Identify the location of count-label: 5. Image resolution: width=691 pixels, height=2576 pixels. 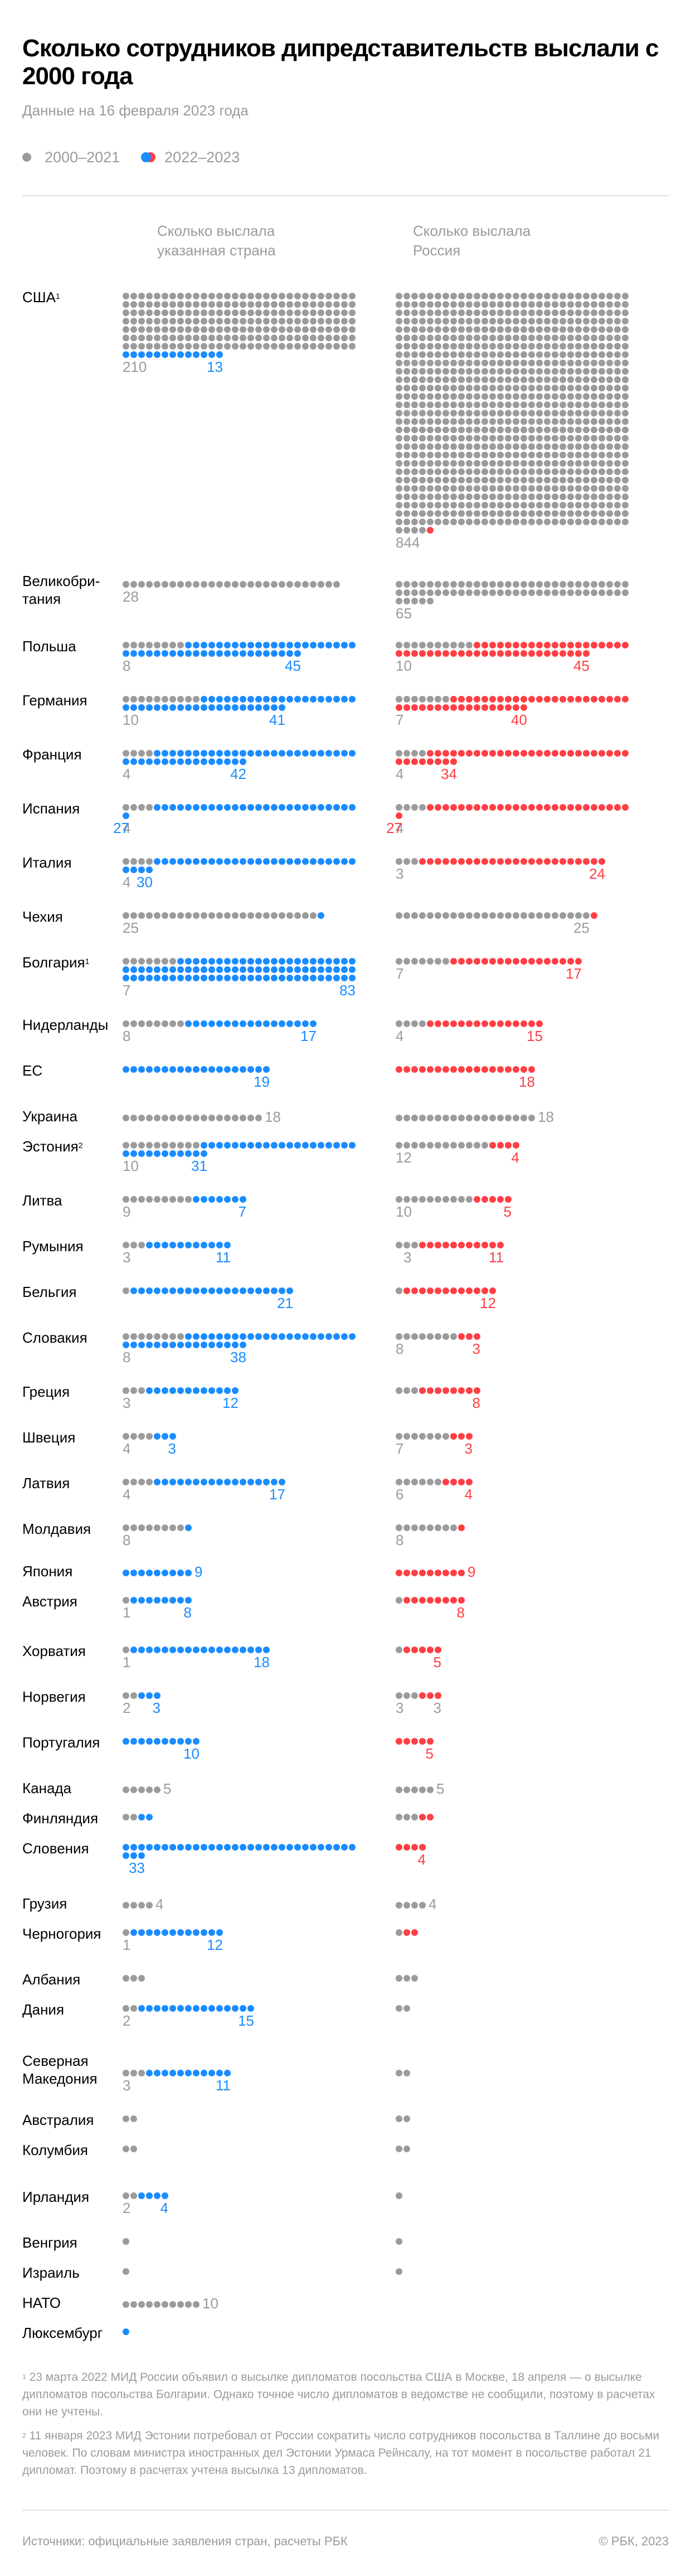
(440, 1789).